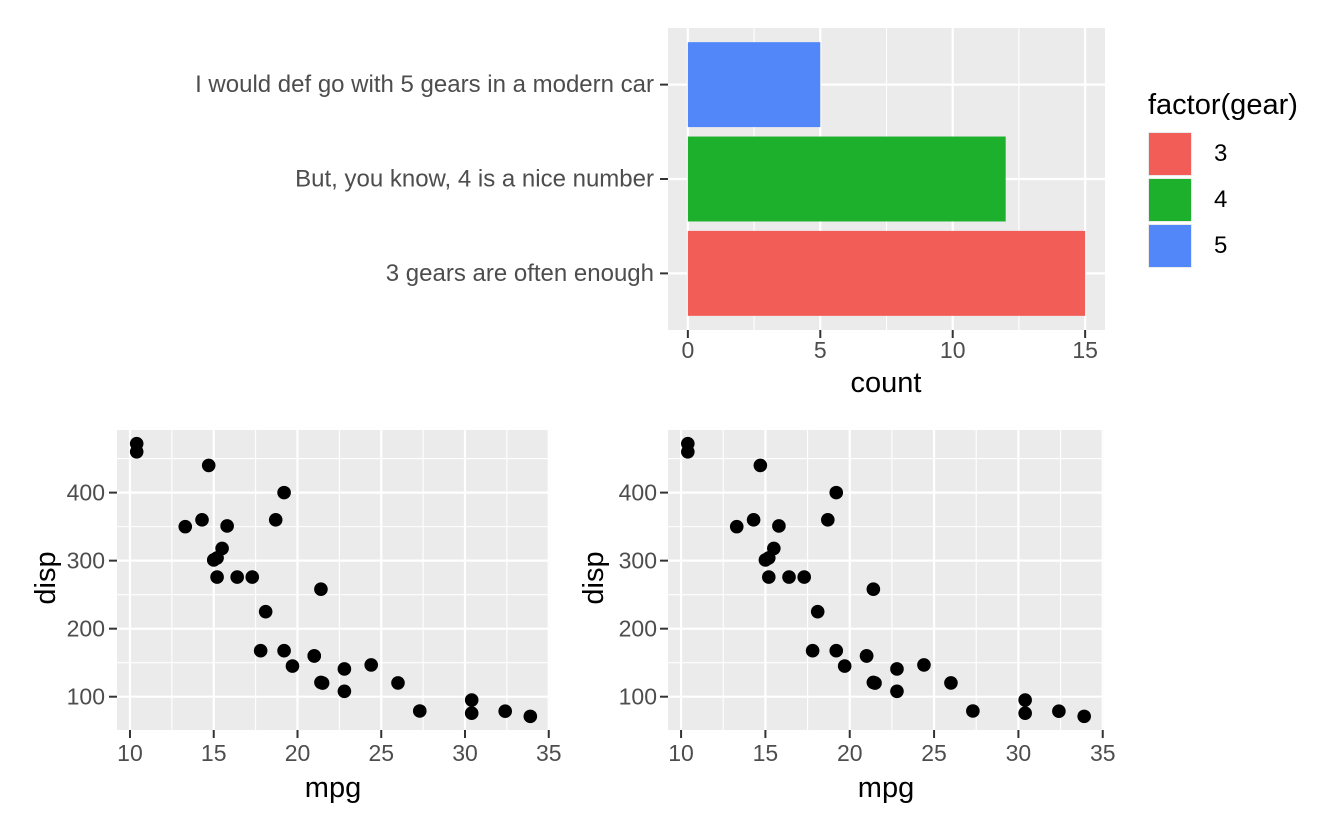 Image resolution: width=1344 pixels, height=830 pixels. I want to click on x-tick-label: 25, so click(934, 753).